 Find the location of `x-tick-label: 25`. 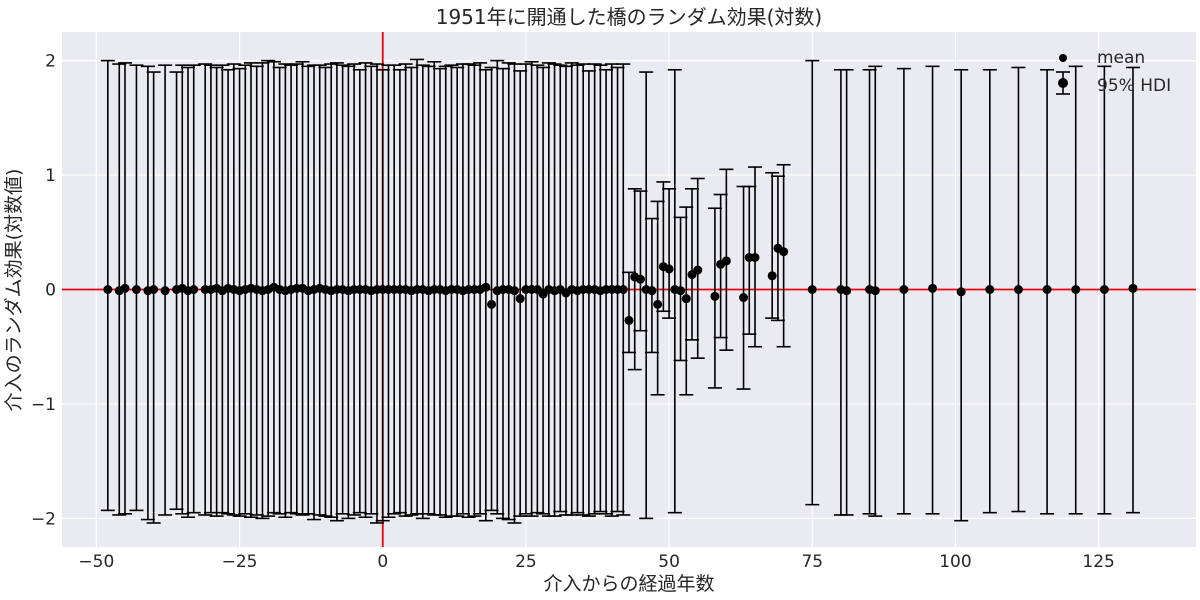

x-tick-label: 25 is located at coordinates (526, 562).